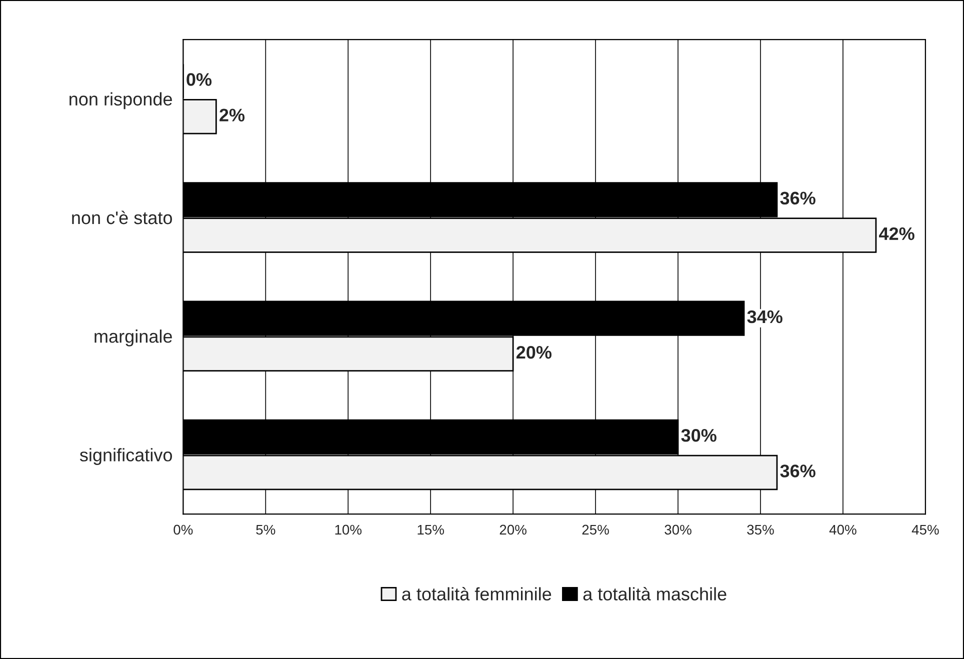 Image resolution: width=964 pixels, height=659 pixels. I want to click on x-tick-label: 45%, so click(925, 529).